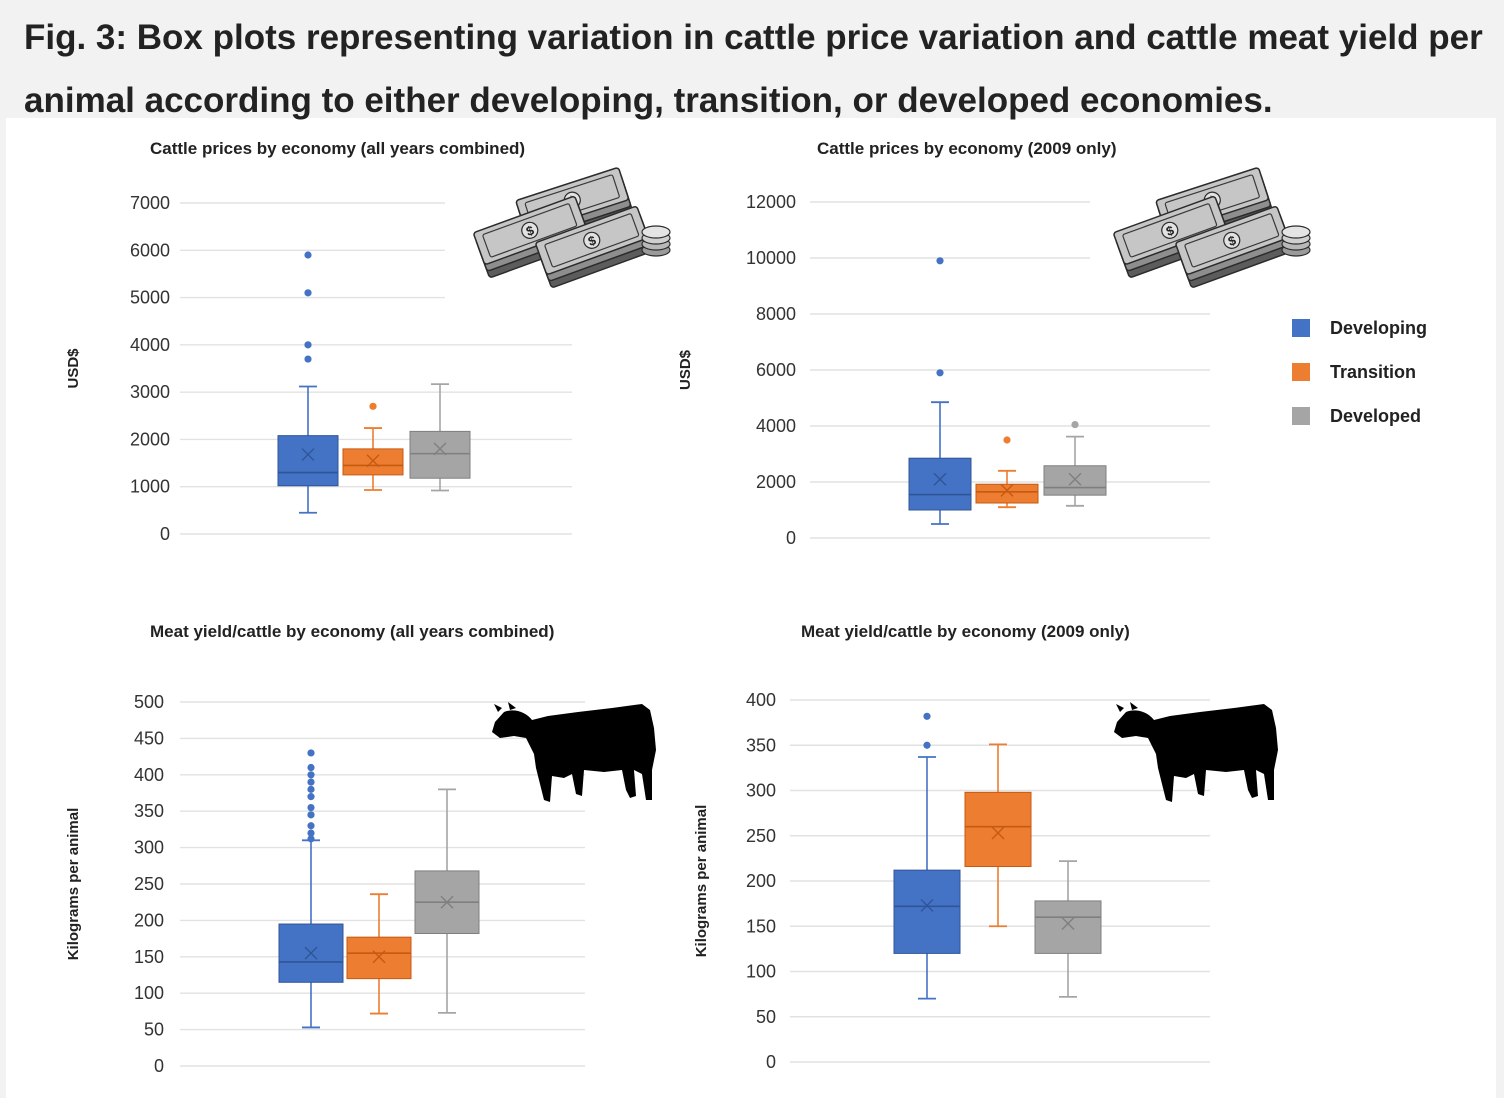 This screenshot has width=1504, height=1098. Describe the element at coordinates (965, 631) in the screenshot. I see `chart-title: Meat yield/cattle by economy (2009 only)` at that location.